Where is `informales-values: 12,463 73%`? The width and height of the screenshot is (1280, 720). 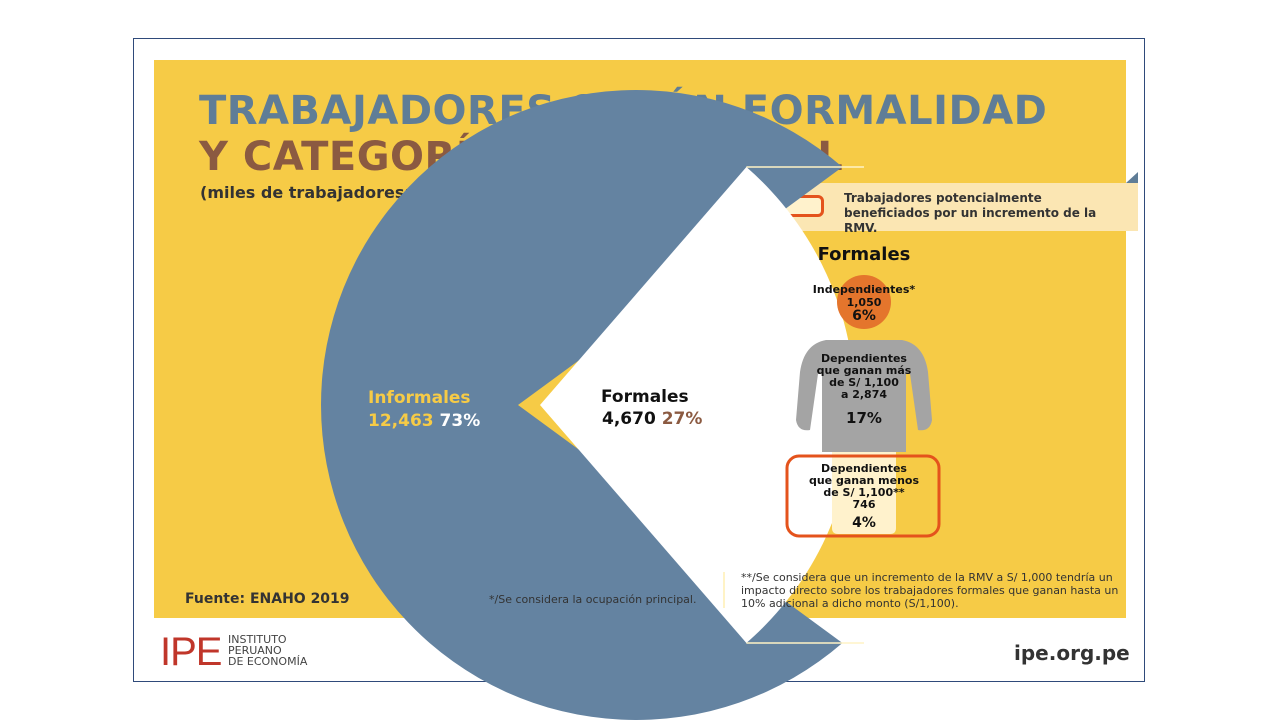 informales-values: 12,463 73% is located at coordinates (424, 421).